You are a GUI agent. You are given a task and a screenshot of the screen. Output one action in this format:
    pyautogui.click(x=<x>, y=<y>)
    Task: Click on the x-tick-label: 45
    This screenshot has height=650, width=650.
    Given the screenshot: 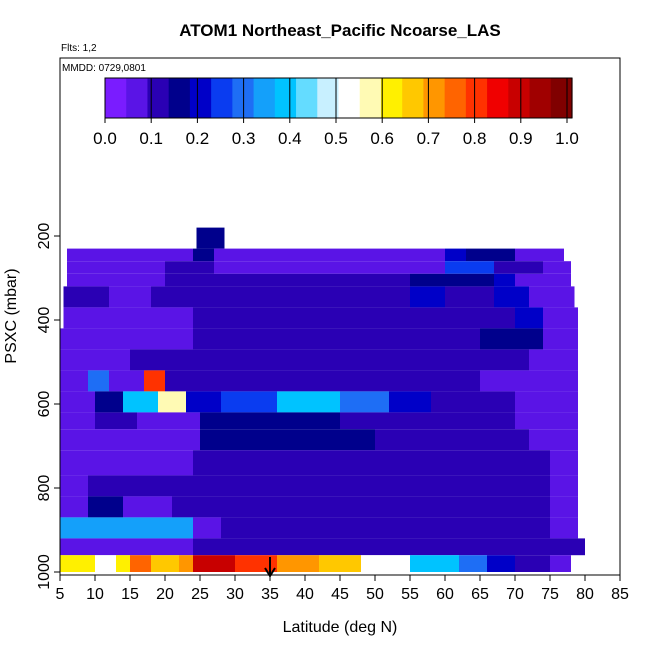 What is the action you would take?
    pyautogui.click(x=340, y=594)
    